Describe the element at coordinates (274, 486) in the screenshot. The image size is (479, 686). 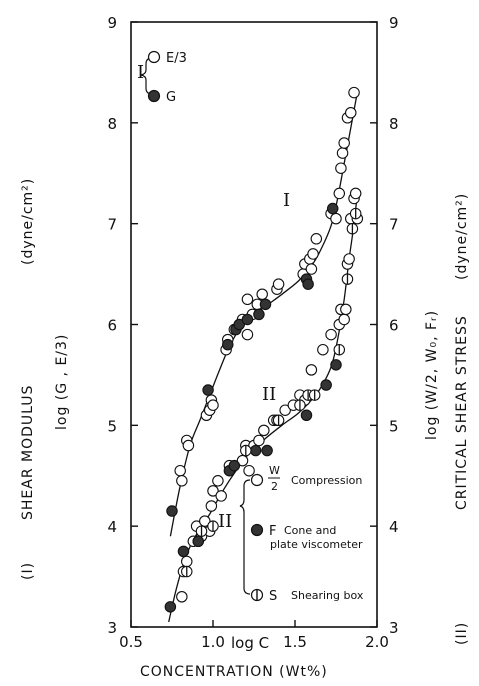
I see `legend-II-fraction-den: 2` at that location.